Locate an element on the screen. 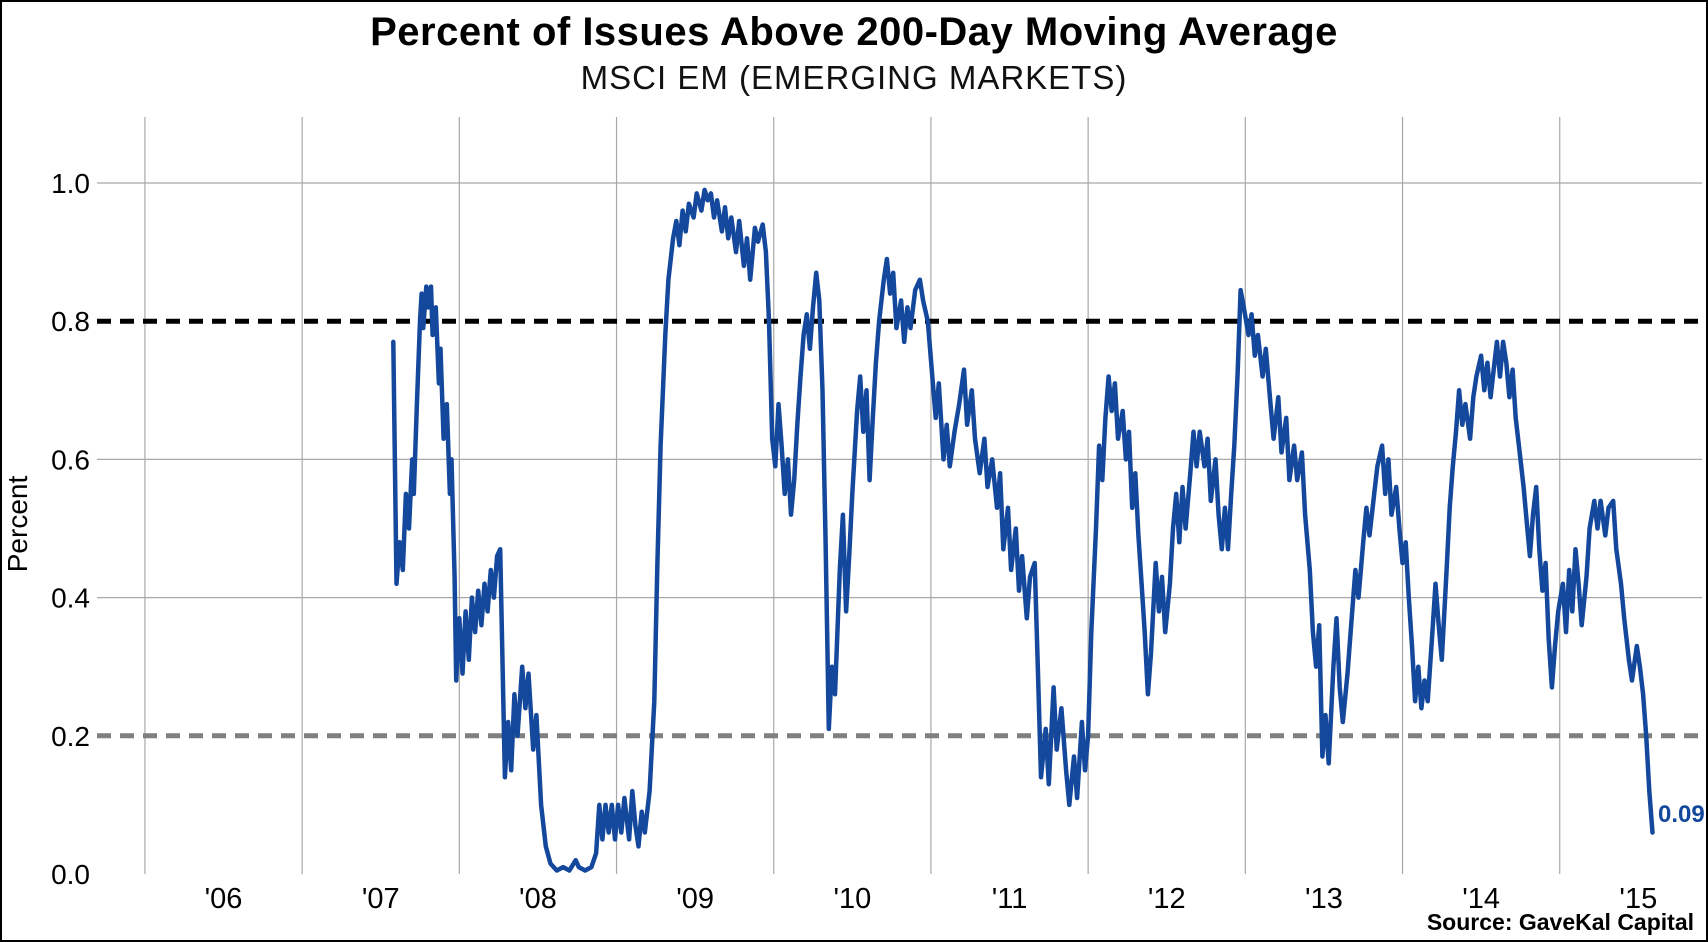 The width and height of the screenshot is (1708, 942). svg-text: 0.8 is located at coordinates (70, 321).